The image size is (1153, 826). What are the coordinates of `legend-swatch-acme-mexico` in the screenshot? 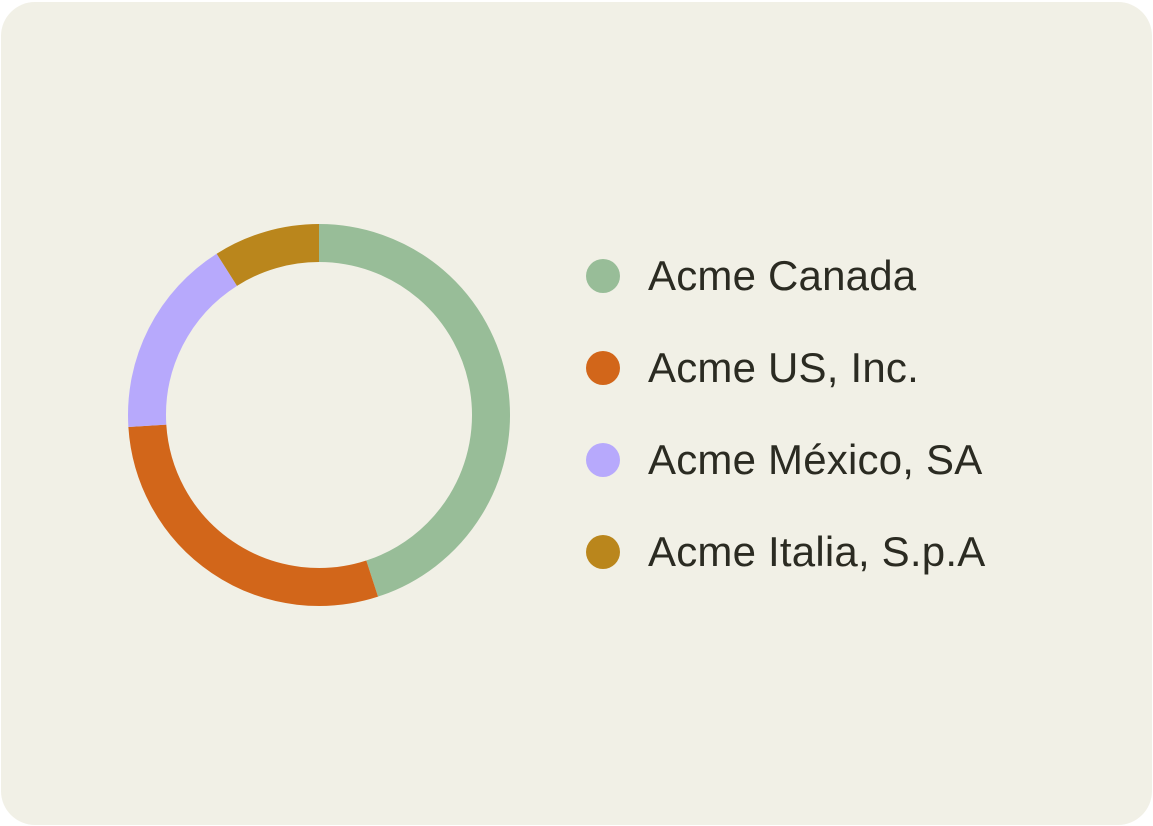 It's located at (603, 460).